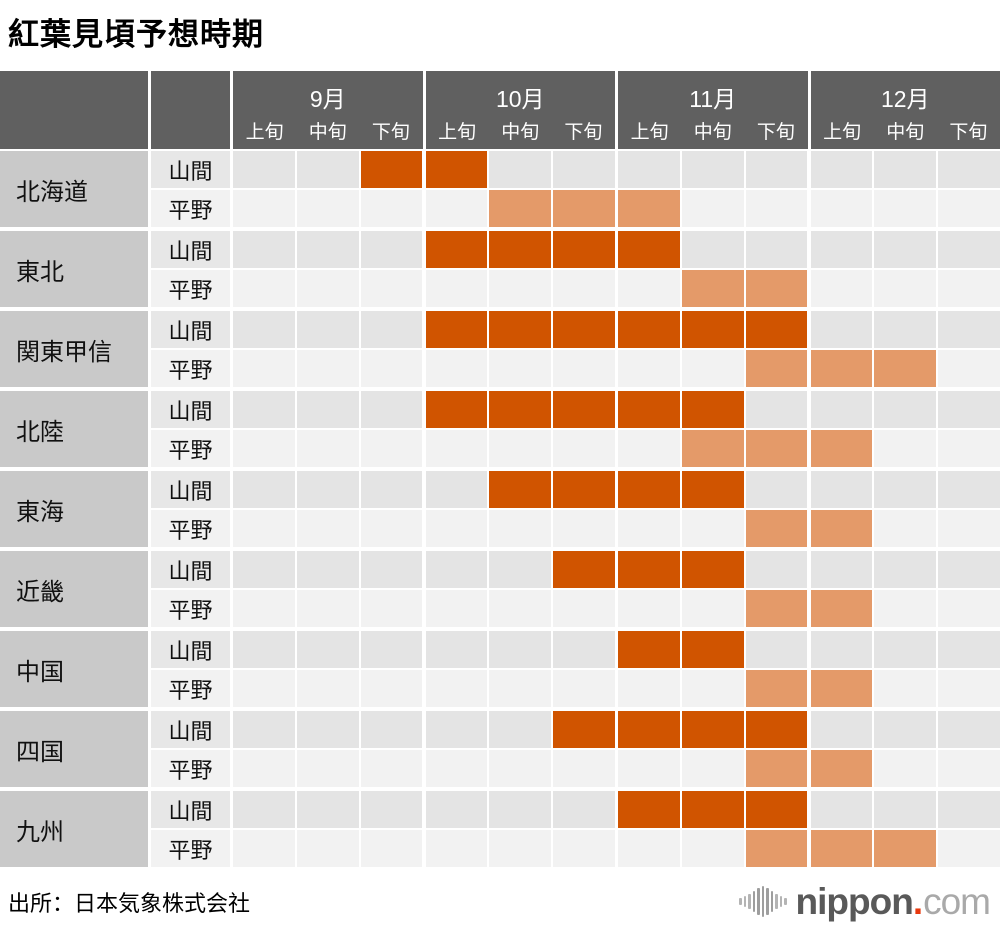 Image resolution: width=1000 pixels, height=940 pixels. What do you see at coordinates (74, 269) in the screenshot?
I see `region-label: 東北` at bounding box center [74, 269].